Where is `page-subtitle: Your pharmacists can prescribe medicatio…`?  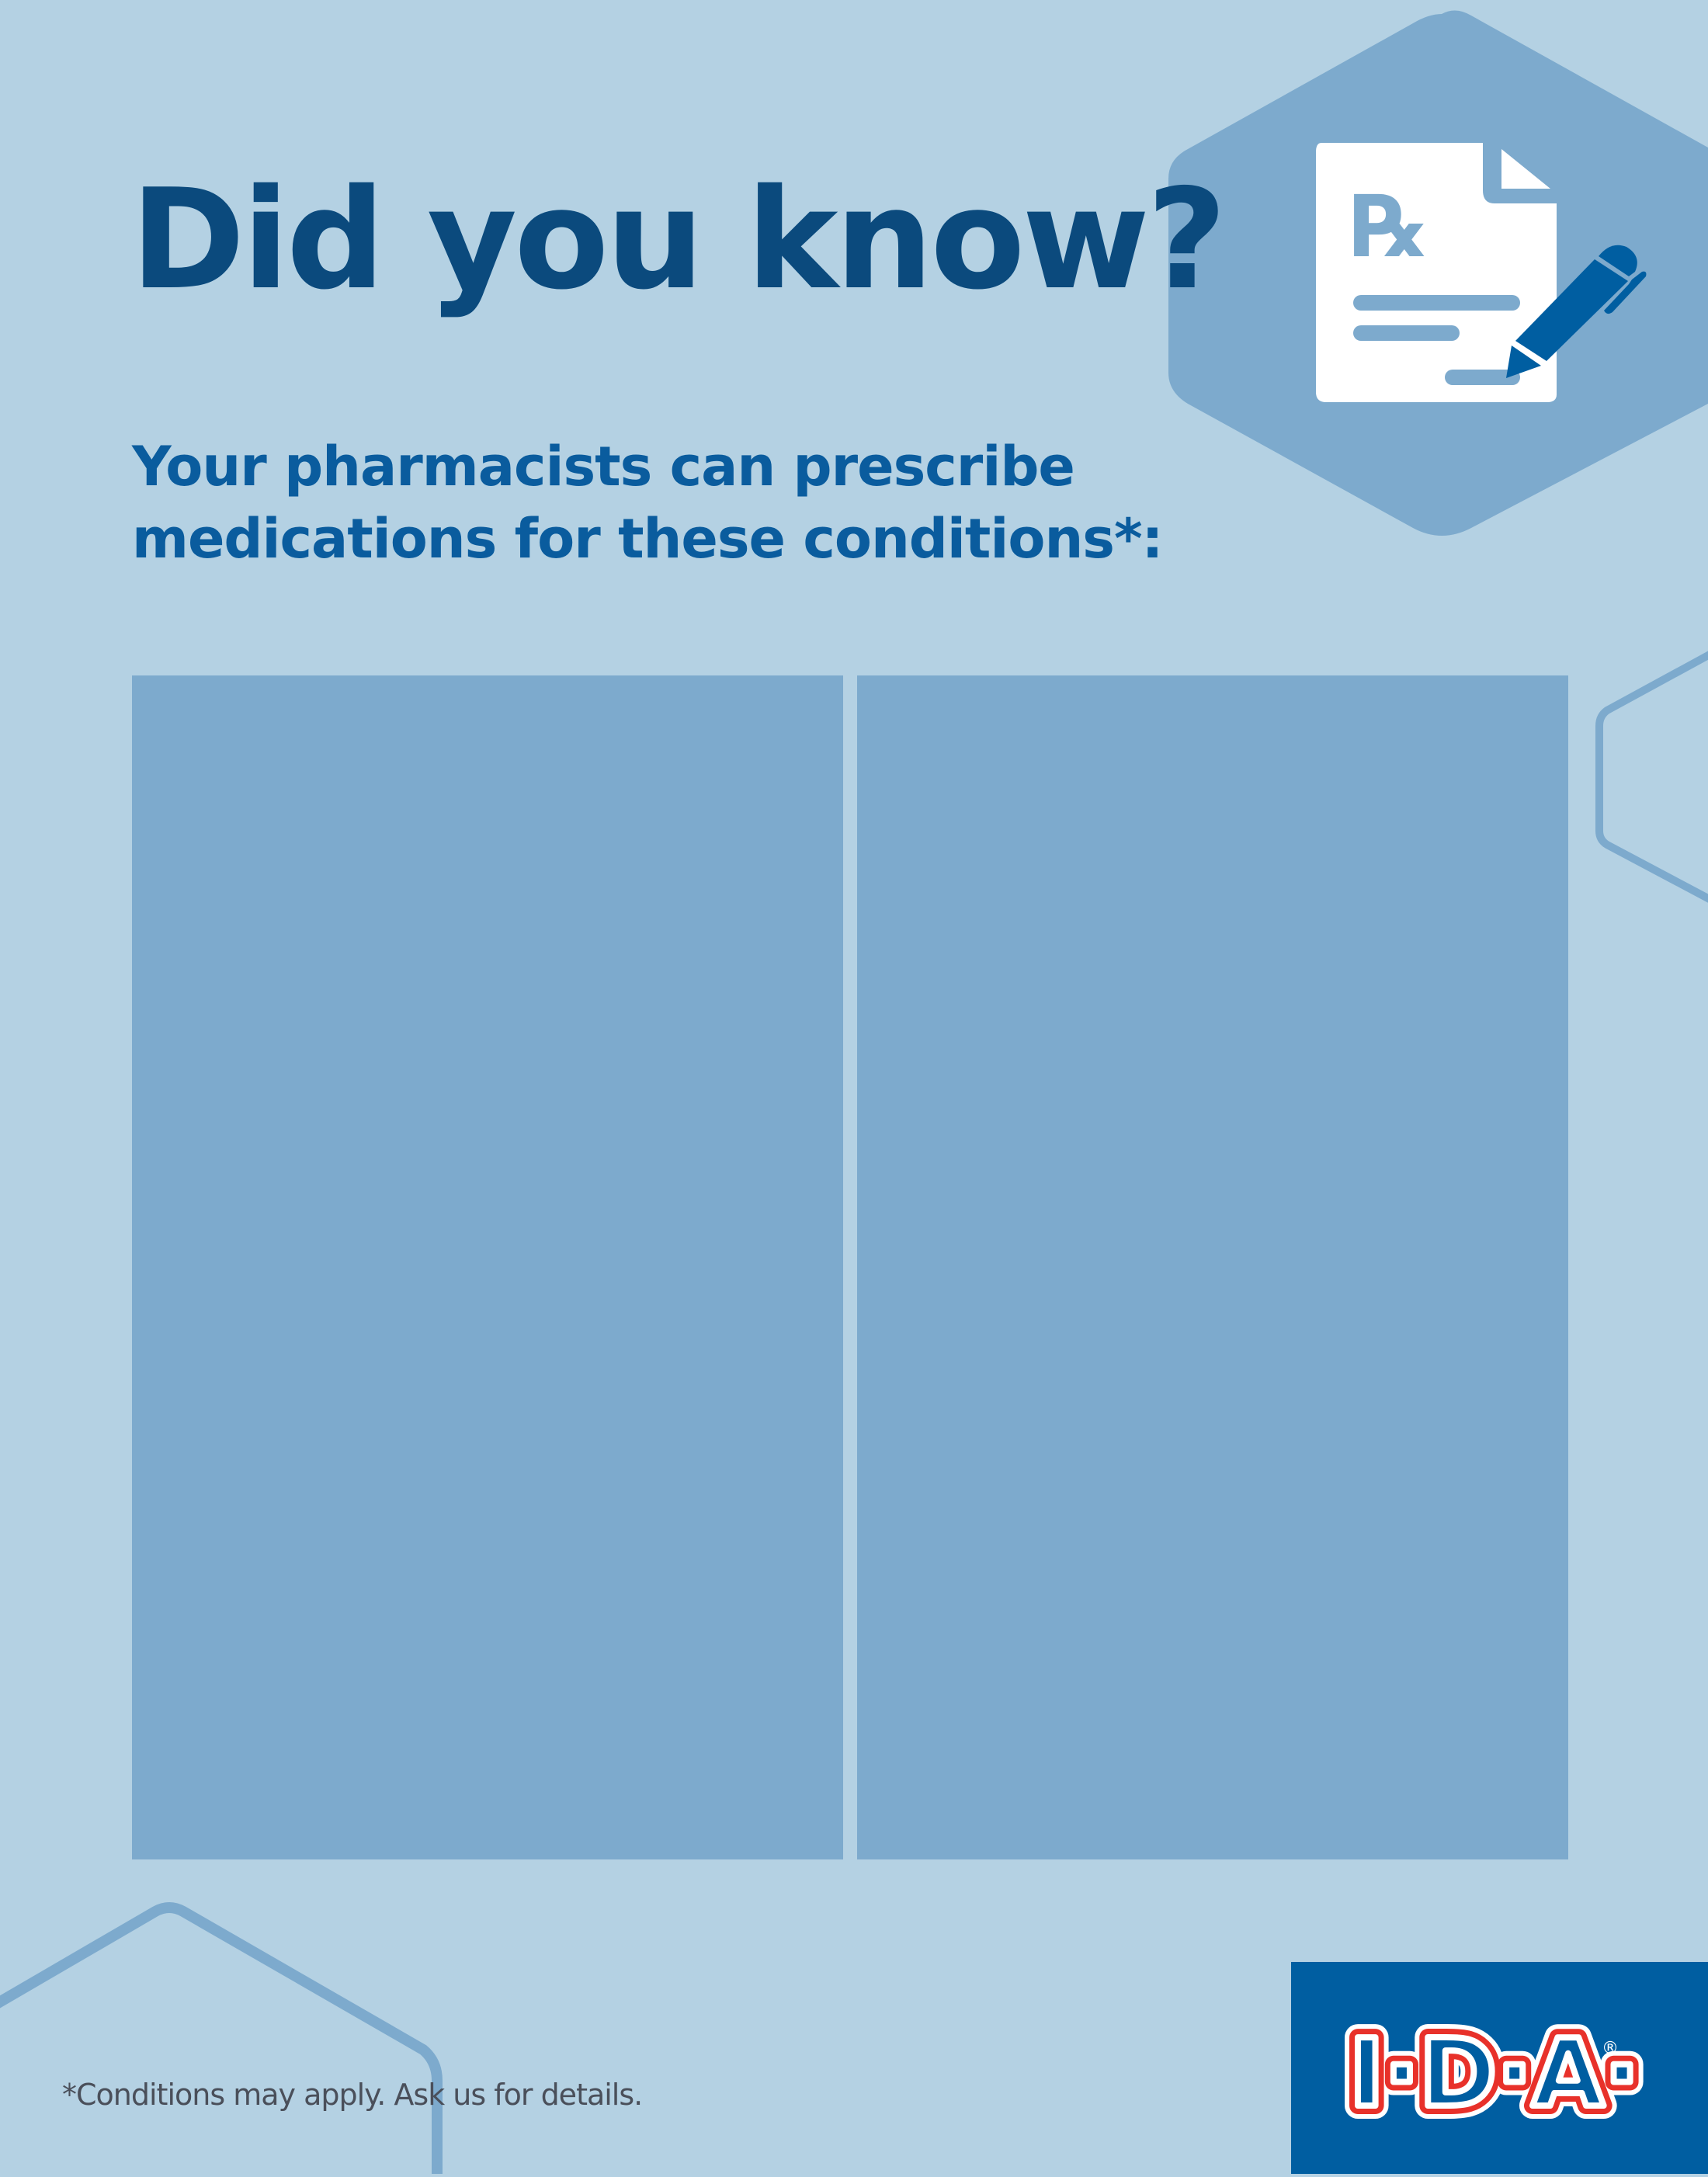 page-subtitle: Your pharmacists can prescribe medicatio… is located at coordinates (648, 503).